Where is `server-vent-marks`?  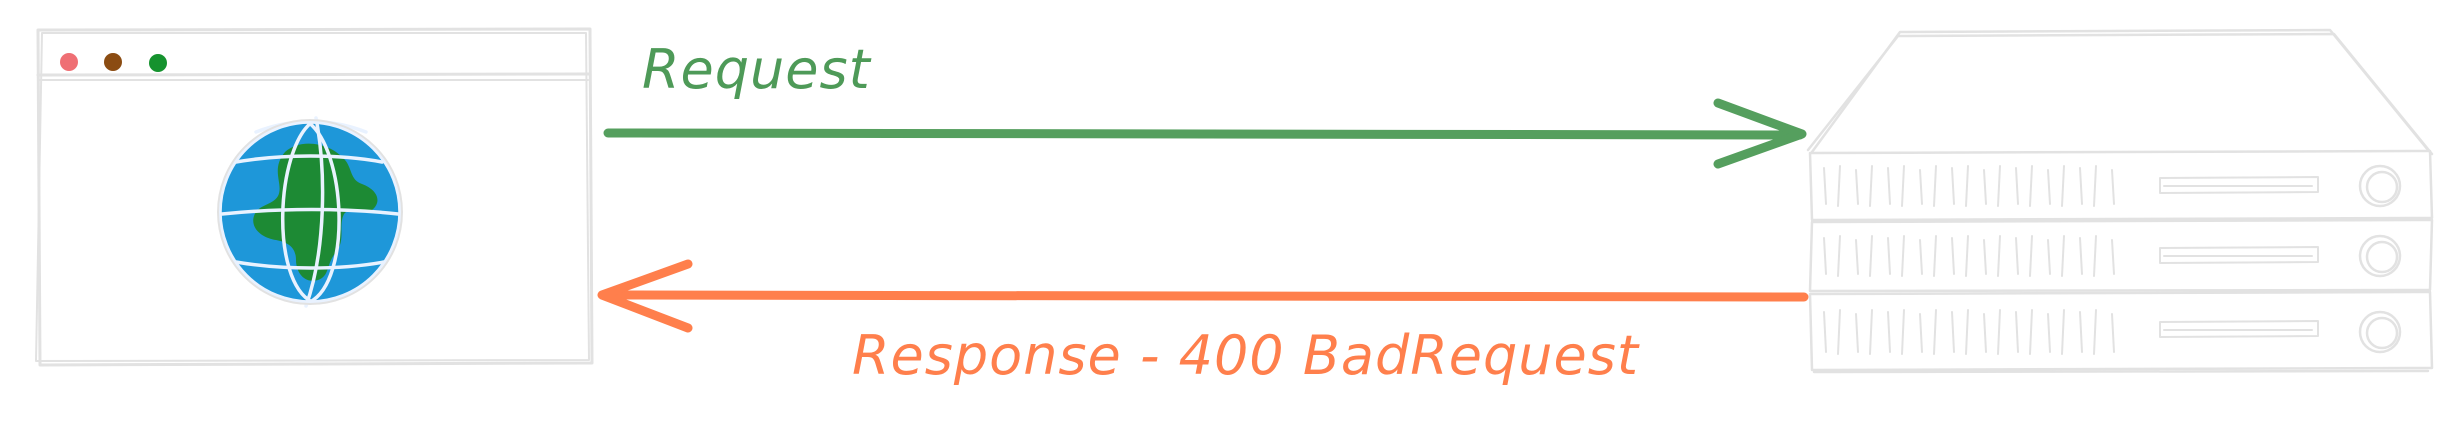 server-vent-marks is located at coordinates (1969, 260).